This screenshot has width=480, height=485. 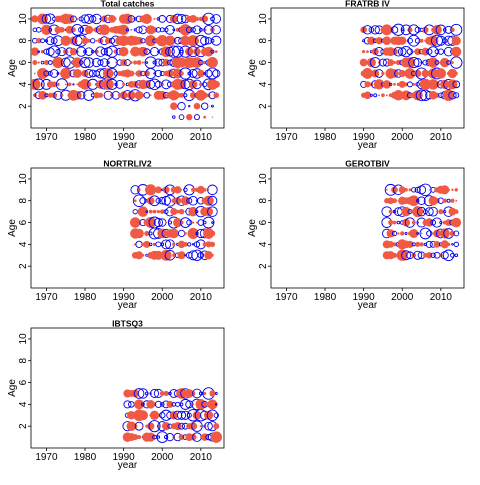 What do you see at coordinates (252, 68) in the screenshot?
I see `y-axis-label: Age` at bounding box center [252, 68].